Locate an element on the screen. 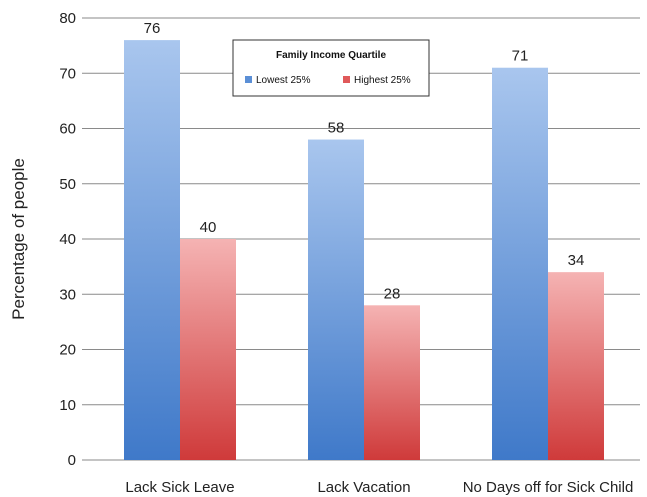 The image size is (647, 497). y-tick-label: 10 is located at coordinates (67, 405).